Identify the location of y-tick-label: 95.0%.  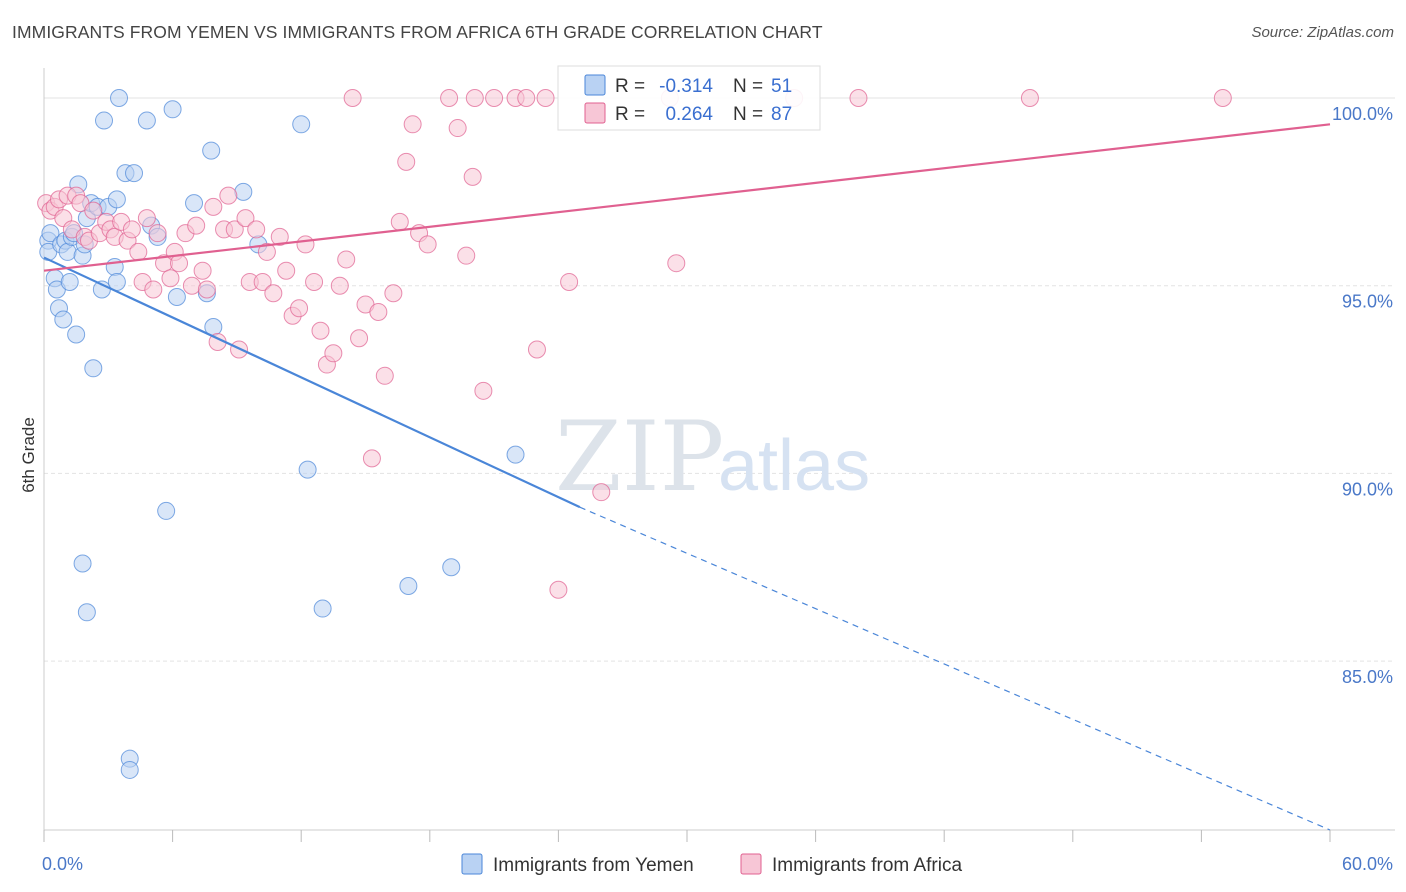
(1367, 302).